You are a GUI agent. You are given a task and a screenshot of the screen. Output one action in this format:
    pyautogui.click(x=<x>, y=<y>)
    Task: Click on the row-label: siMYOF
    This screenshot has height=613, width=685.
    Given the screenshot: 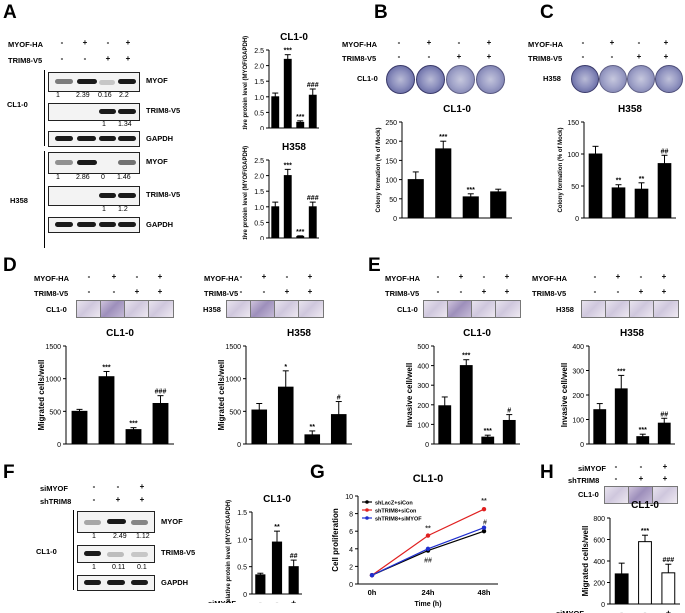 What is the action you would take?
    pyautogui.click(x=570, y=611)
    